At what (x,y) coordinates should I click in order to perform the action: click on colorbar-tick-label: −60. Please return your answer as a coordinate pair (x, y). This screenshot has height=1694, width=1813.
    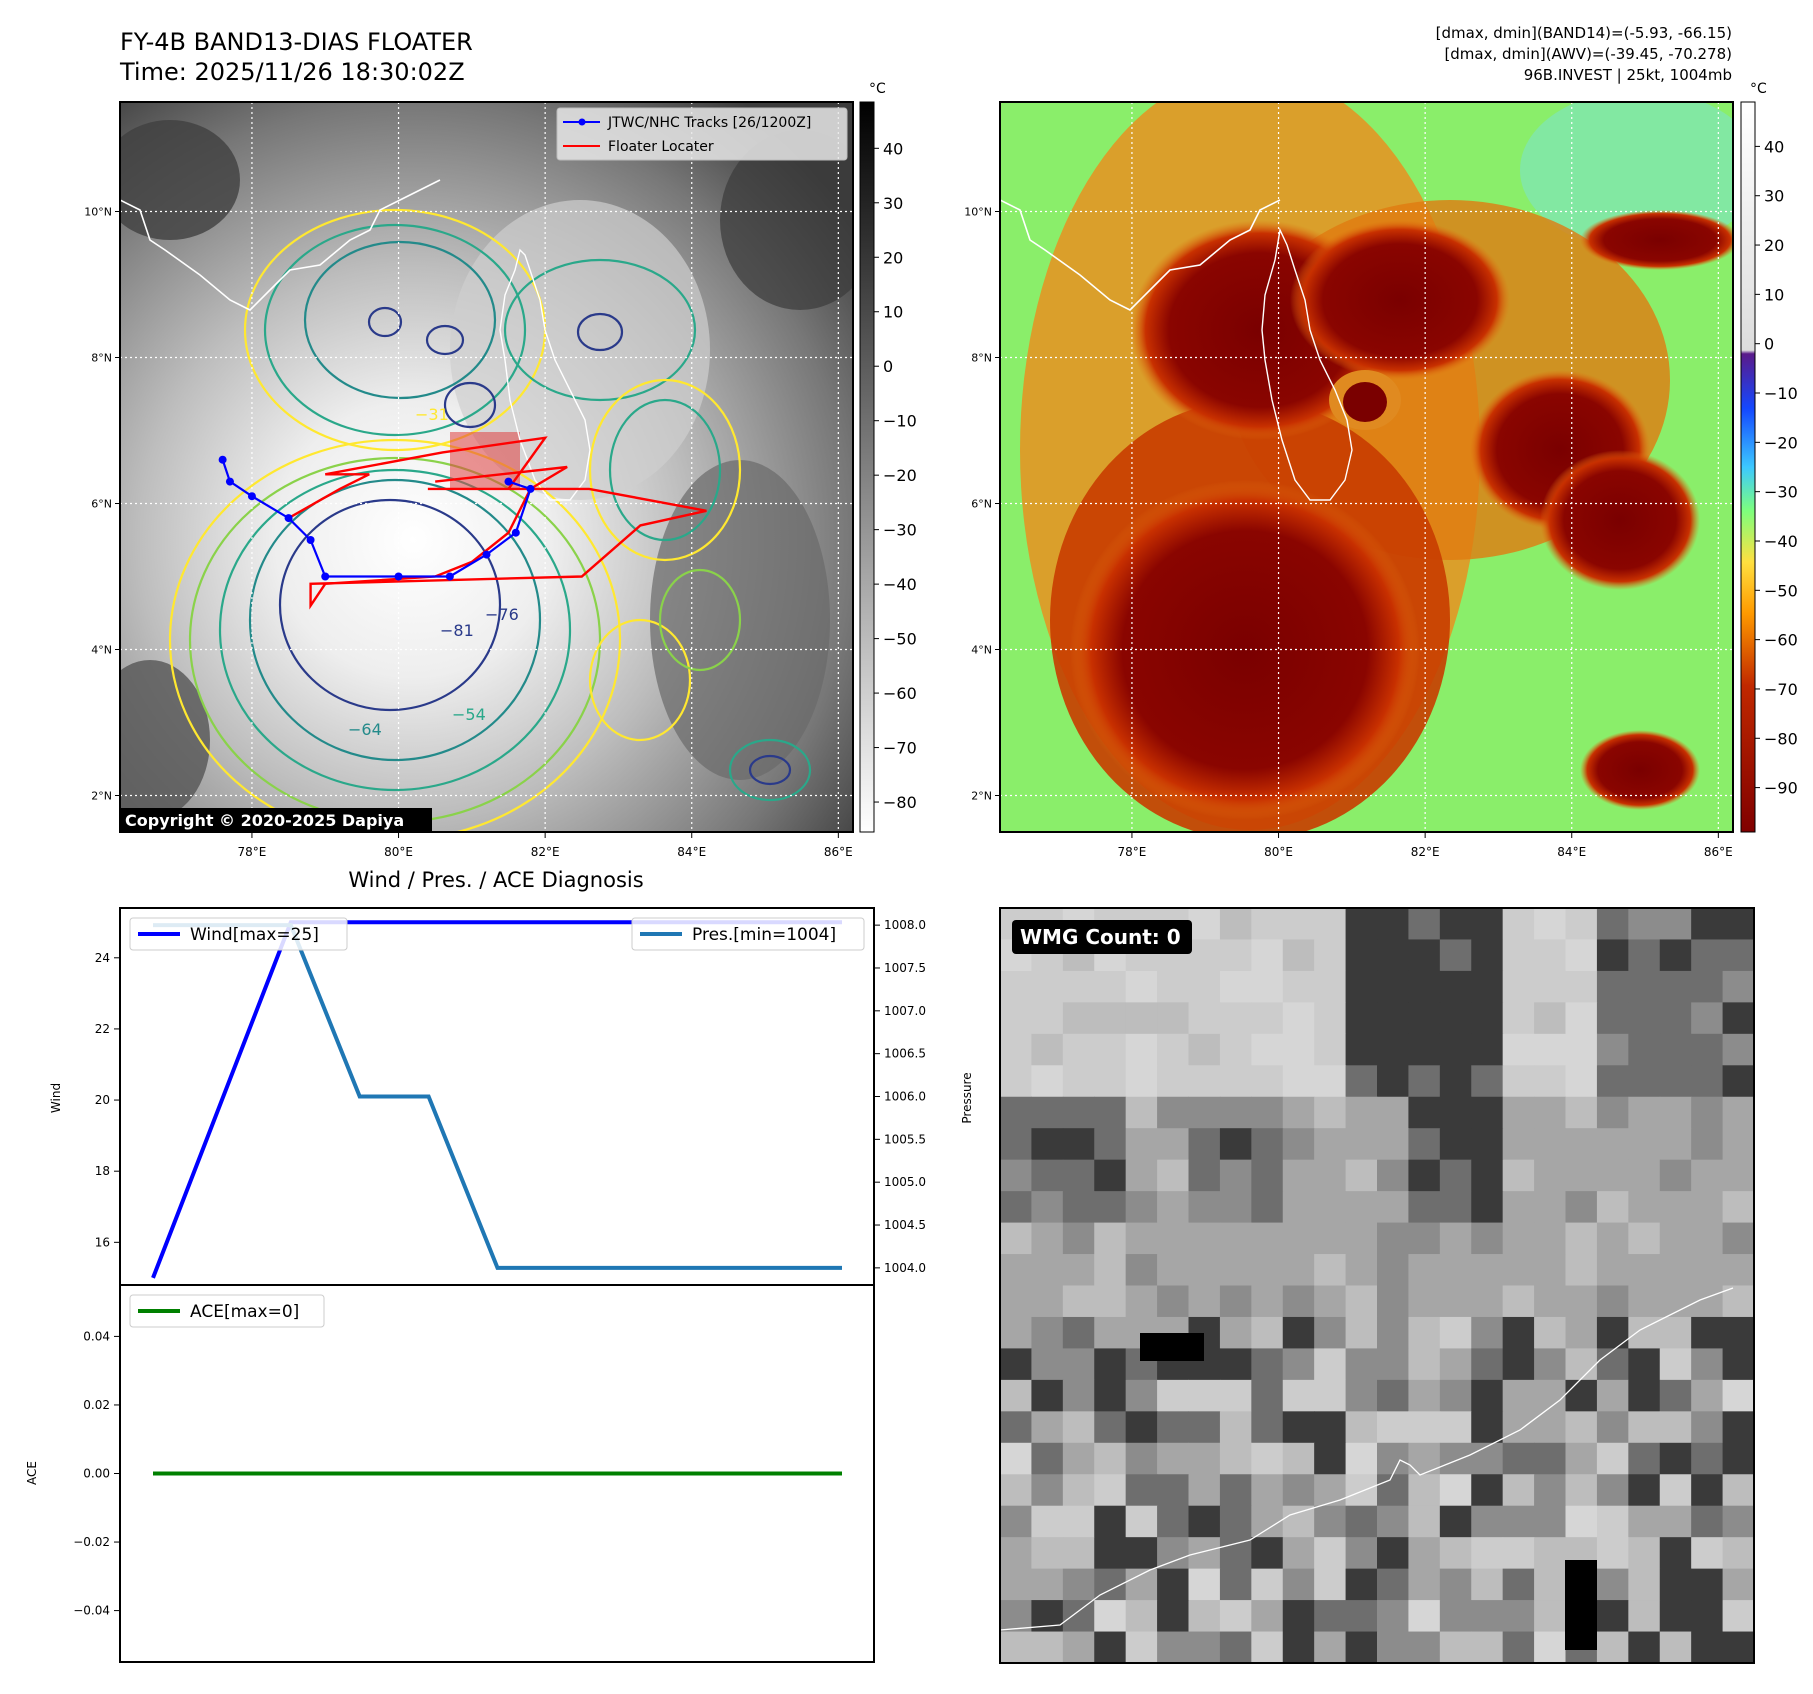
    Looking at the image, I should click on (1781, 640).